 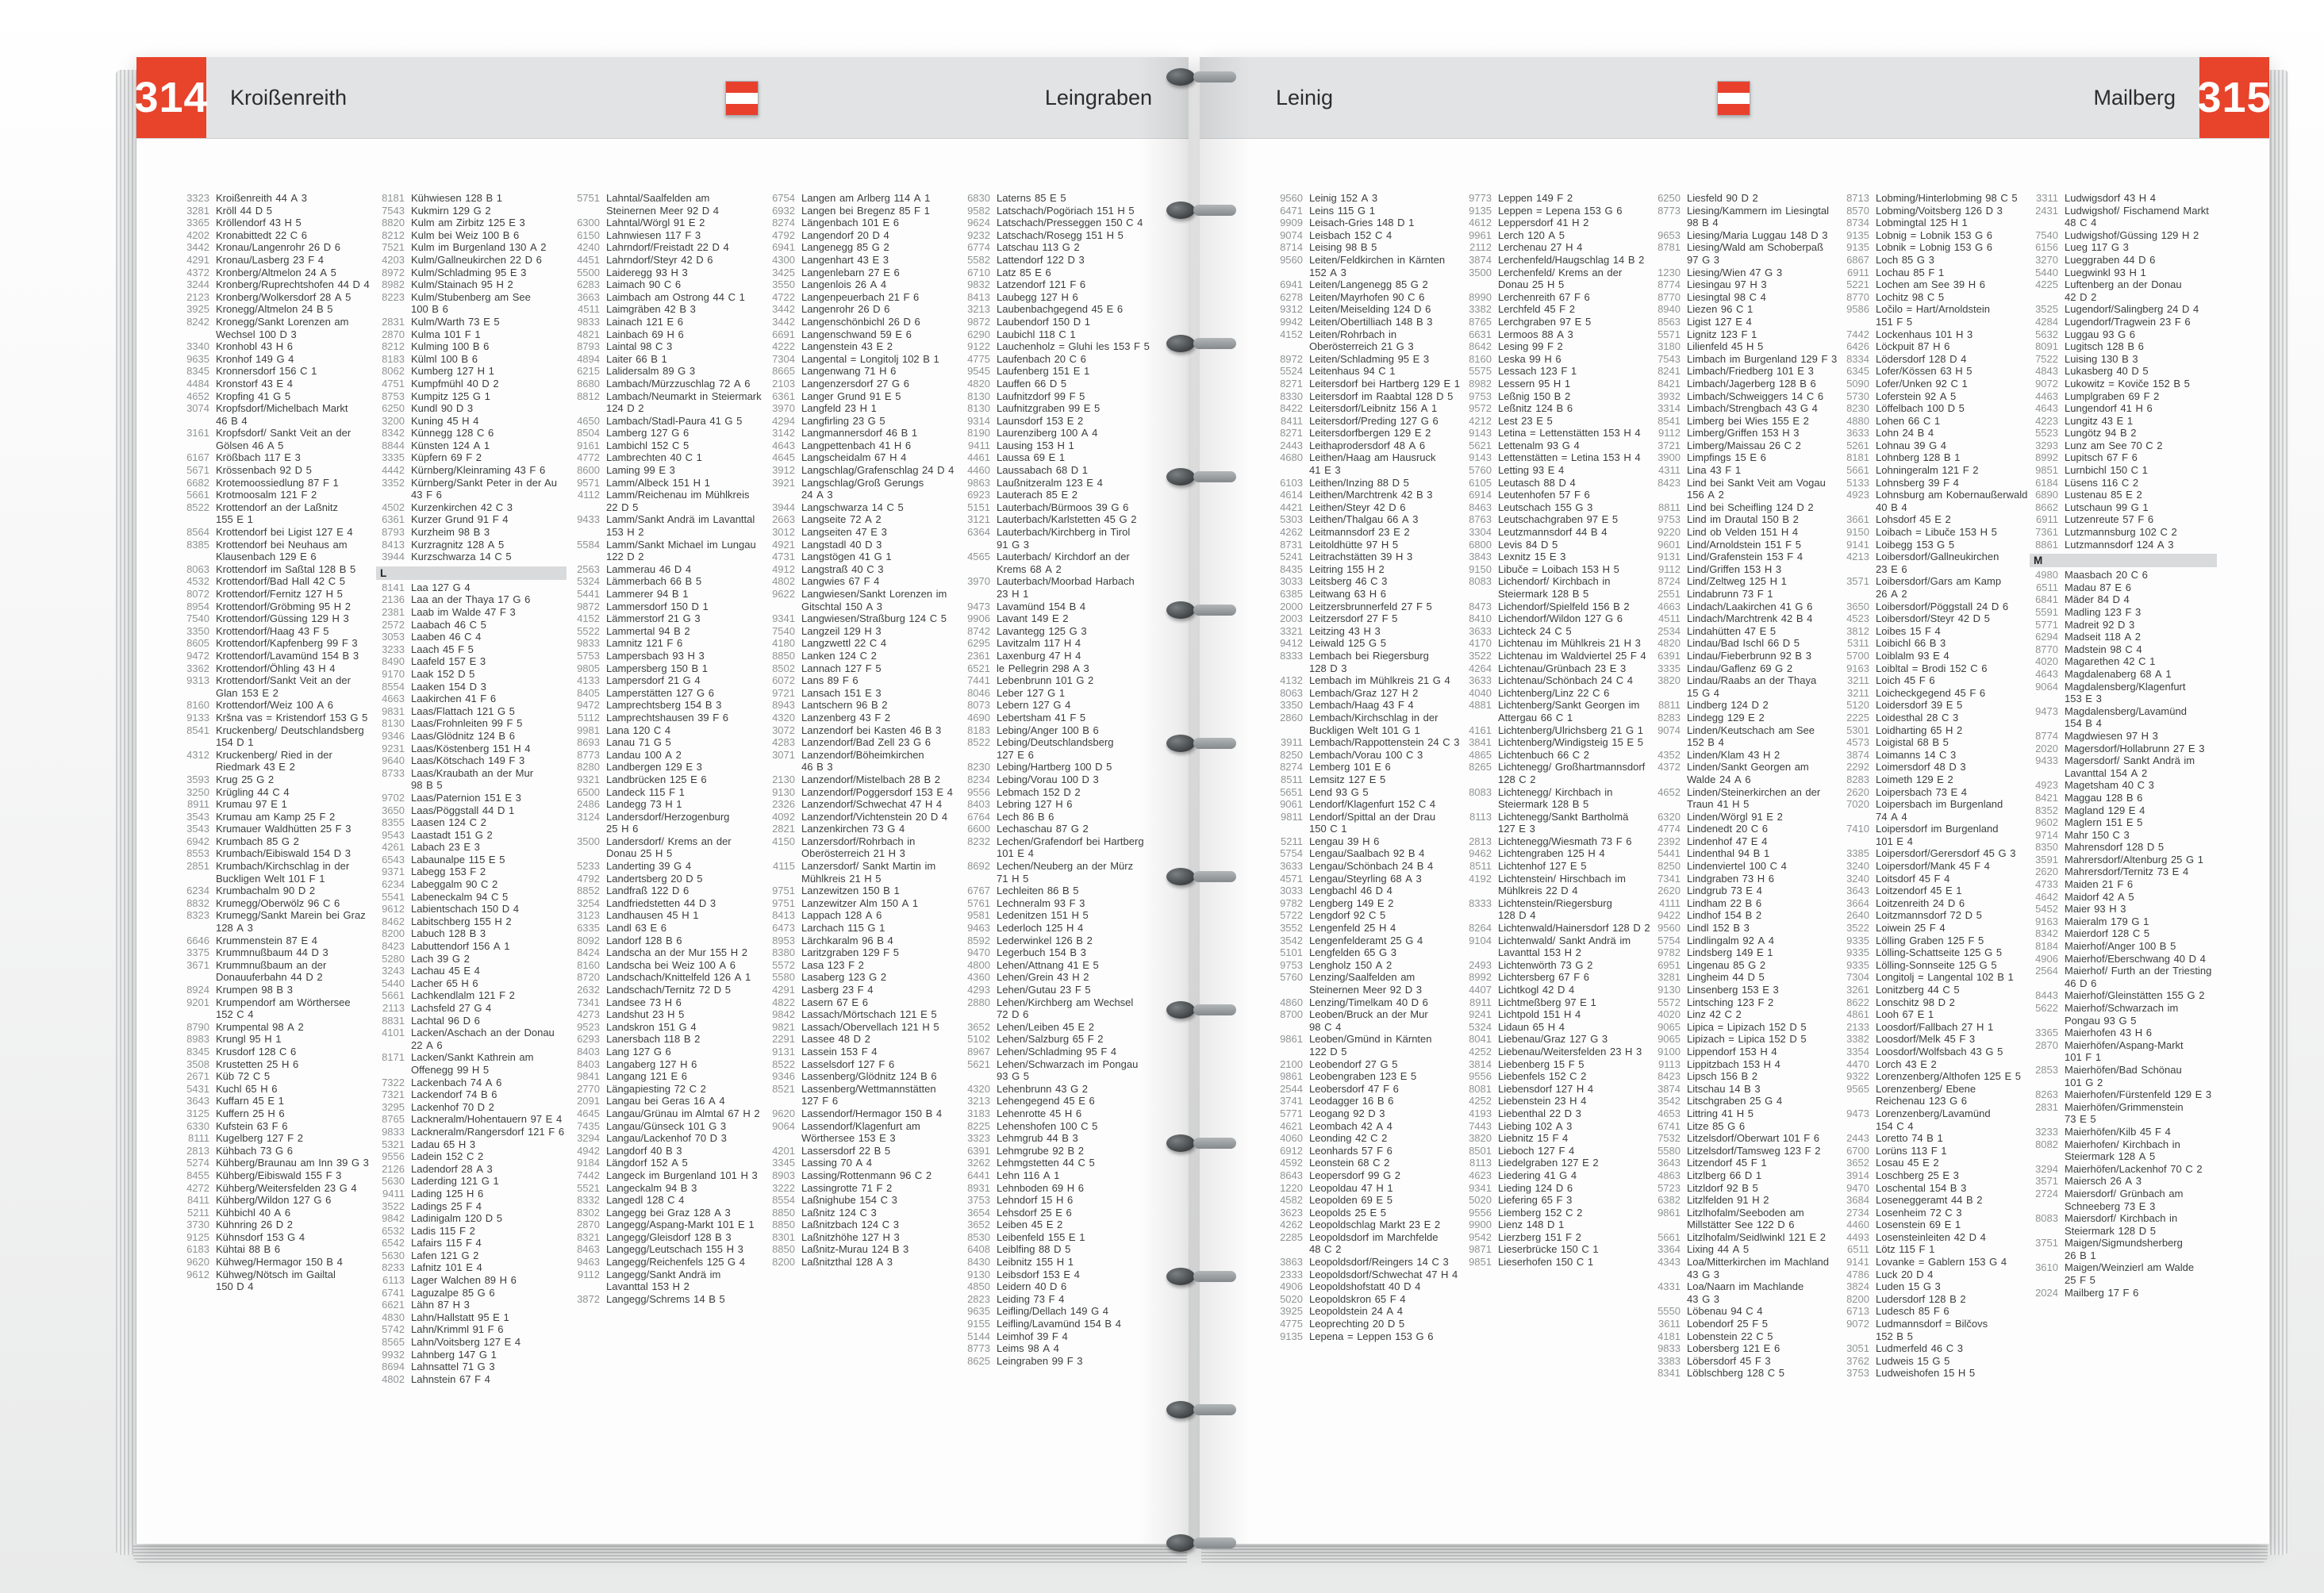 What do you see at coordinates (1569, 457) in the screenshot?
I see `place-name: Lettenstätten = Letina 153 H 4` at bounding box center [1569, 457].